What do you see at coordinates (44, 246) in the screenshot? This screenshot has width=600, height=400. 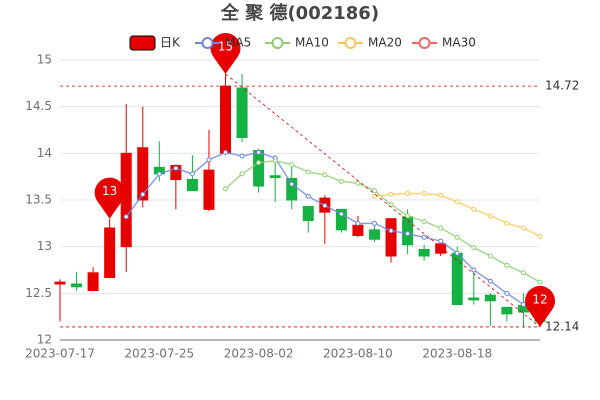 I see `y-tick-label: 13` at bounding box center [44, 246].